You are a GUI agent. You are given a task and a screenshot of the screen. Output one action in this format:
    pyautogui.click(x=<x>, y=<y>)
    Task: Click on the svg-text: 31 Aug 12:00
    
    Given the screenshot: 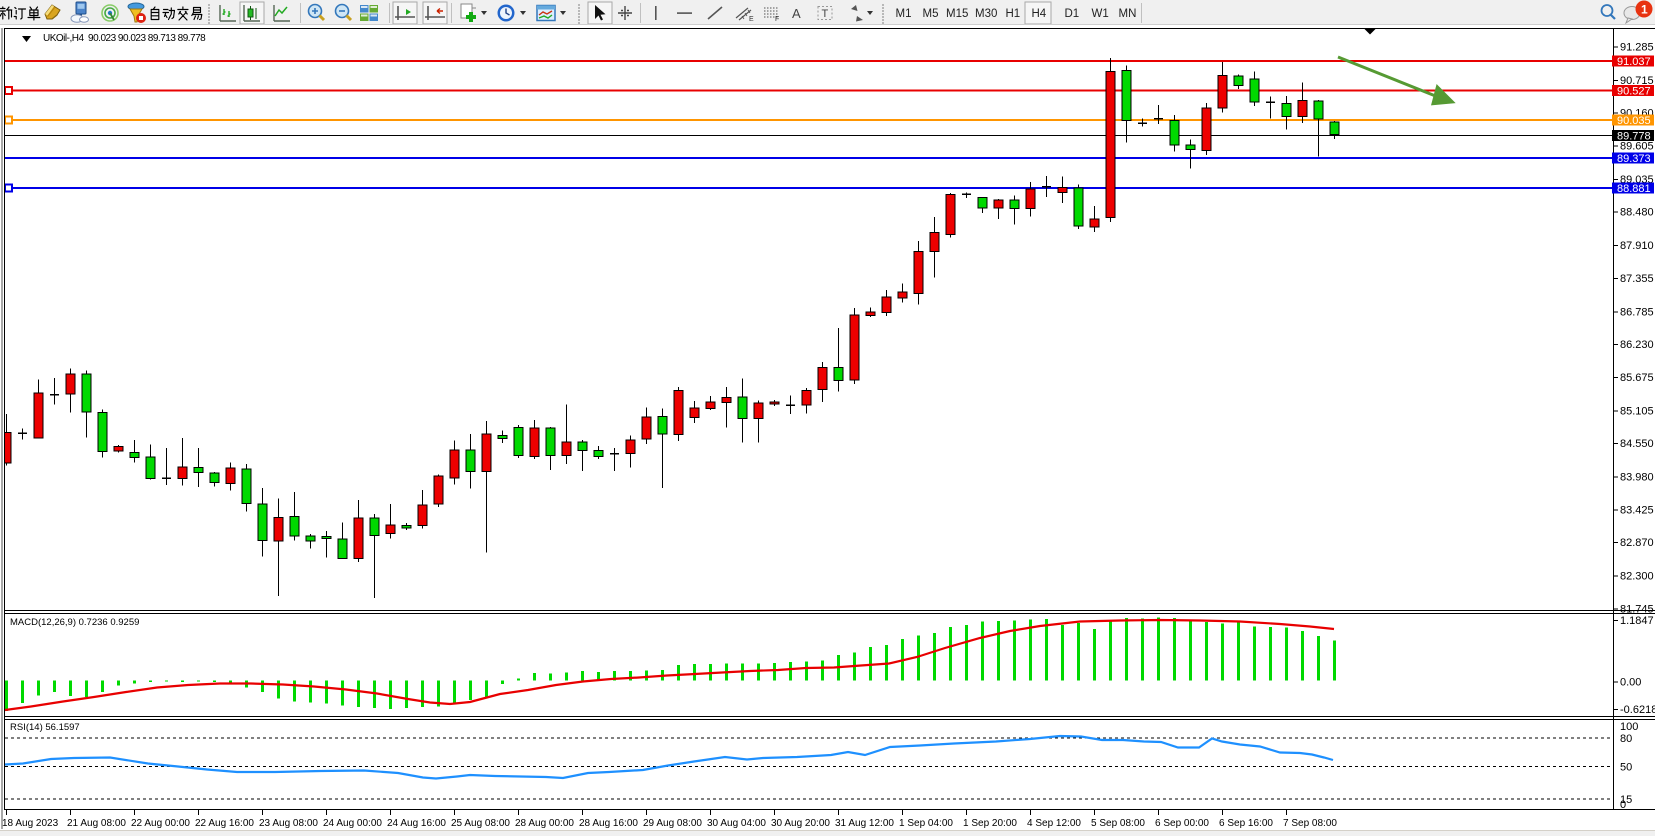 What is the action you would take?
    pyautogui.click(x=864, y=823)
    